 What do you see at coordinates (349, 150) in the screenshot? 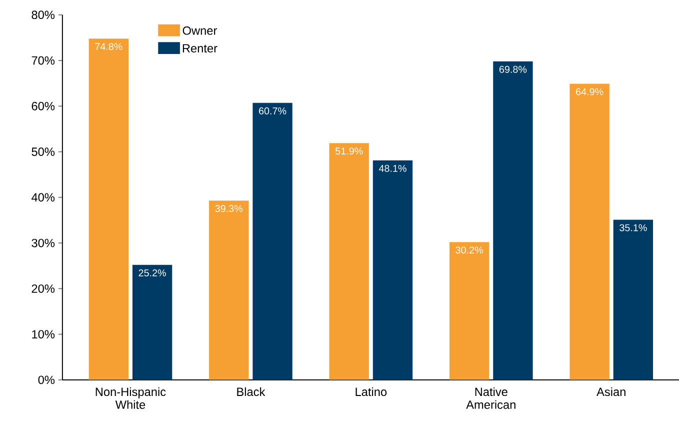
I see `data-label: 51.9%` at bounding box center [349, 150].